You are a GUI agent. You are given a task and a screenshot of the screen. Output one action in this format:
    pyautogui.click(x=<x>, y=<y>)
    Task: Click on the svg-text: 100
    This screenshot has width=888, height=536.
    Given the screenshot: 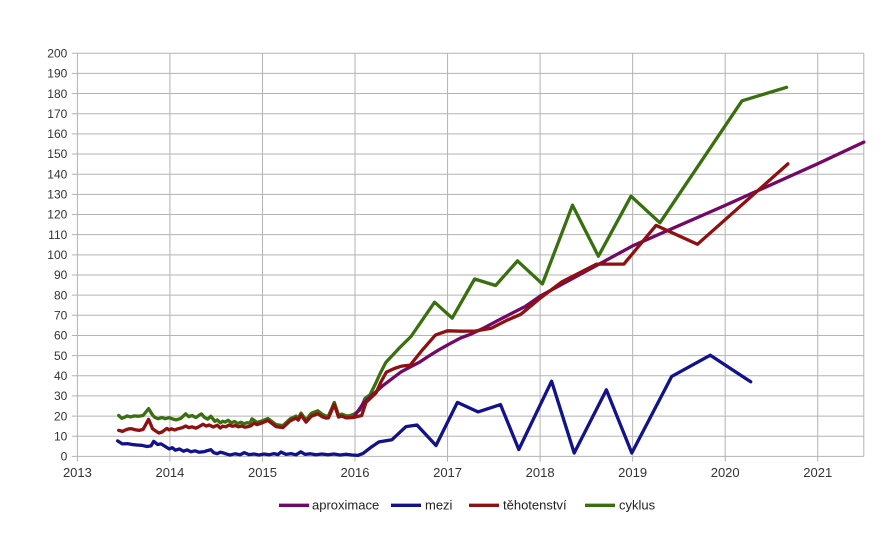 What is the action you would take?
    pyautogui.click(x=57, y=255)
    